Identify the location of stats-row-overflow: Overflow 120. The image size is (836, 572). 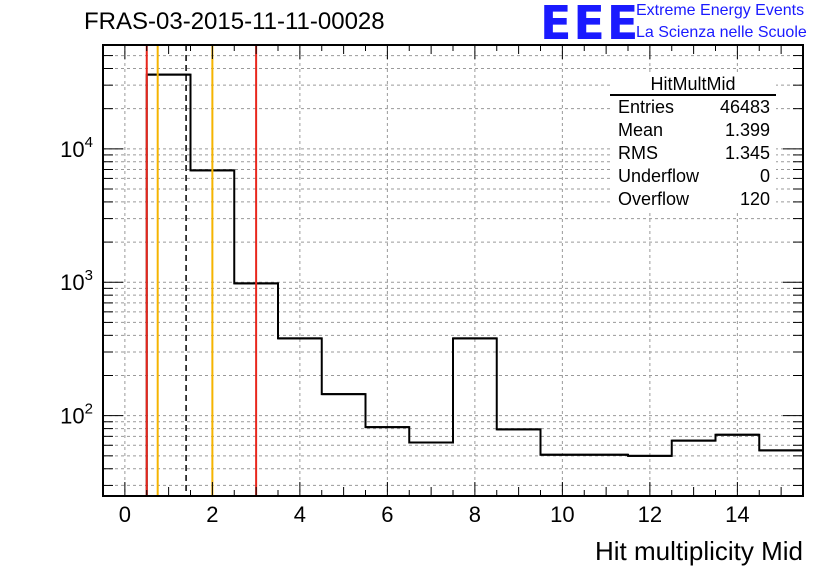
(693, 199).